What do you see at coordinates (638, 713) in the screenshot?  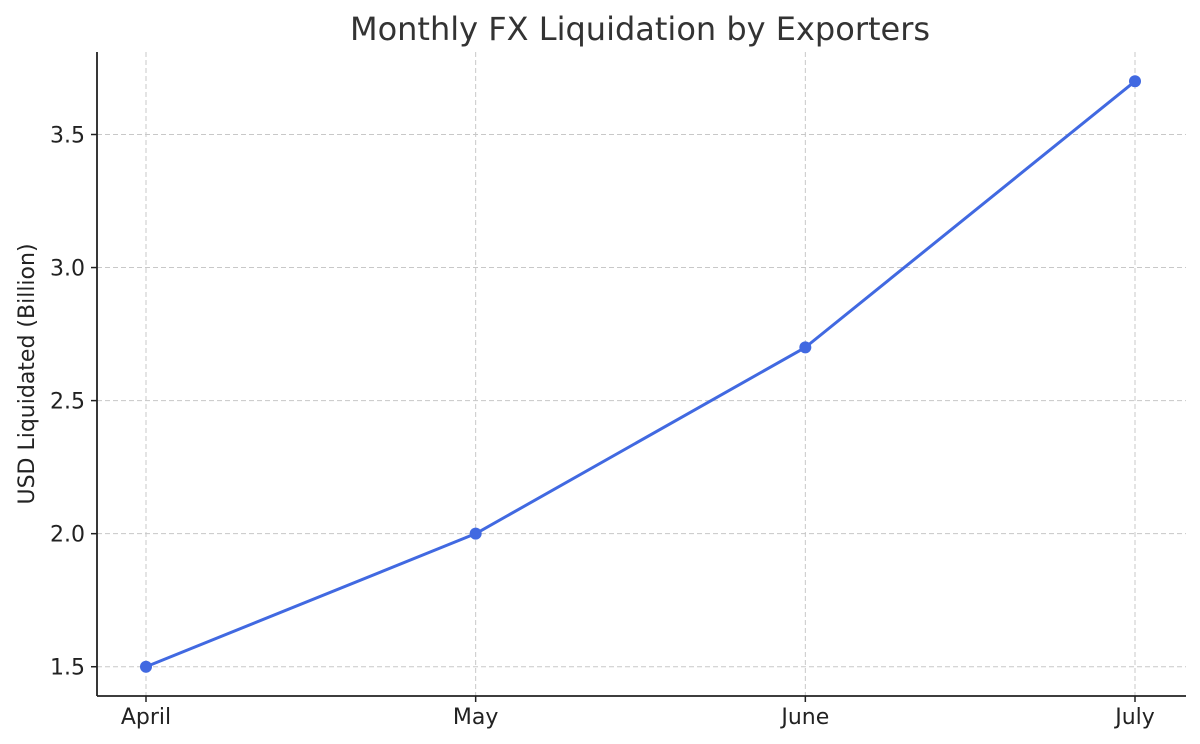 I see `x-axis-ticks: April May June July` at bounding box center [638, 713].